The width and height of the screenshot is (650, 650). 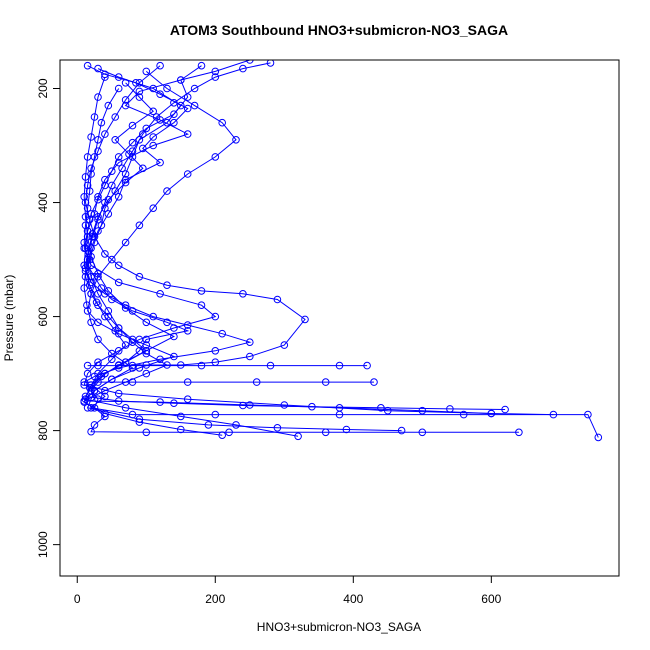 I want to click on y-tick-label: 400, so click(x=43, y=202).